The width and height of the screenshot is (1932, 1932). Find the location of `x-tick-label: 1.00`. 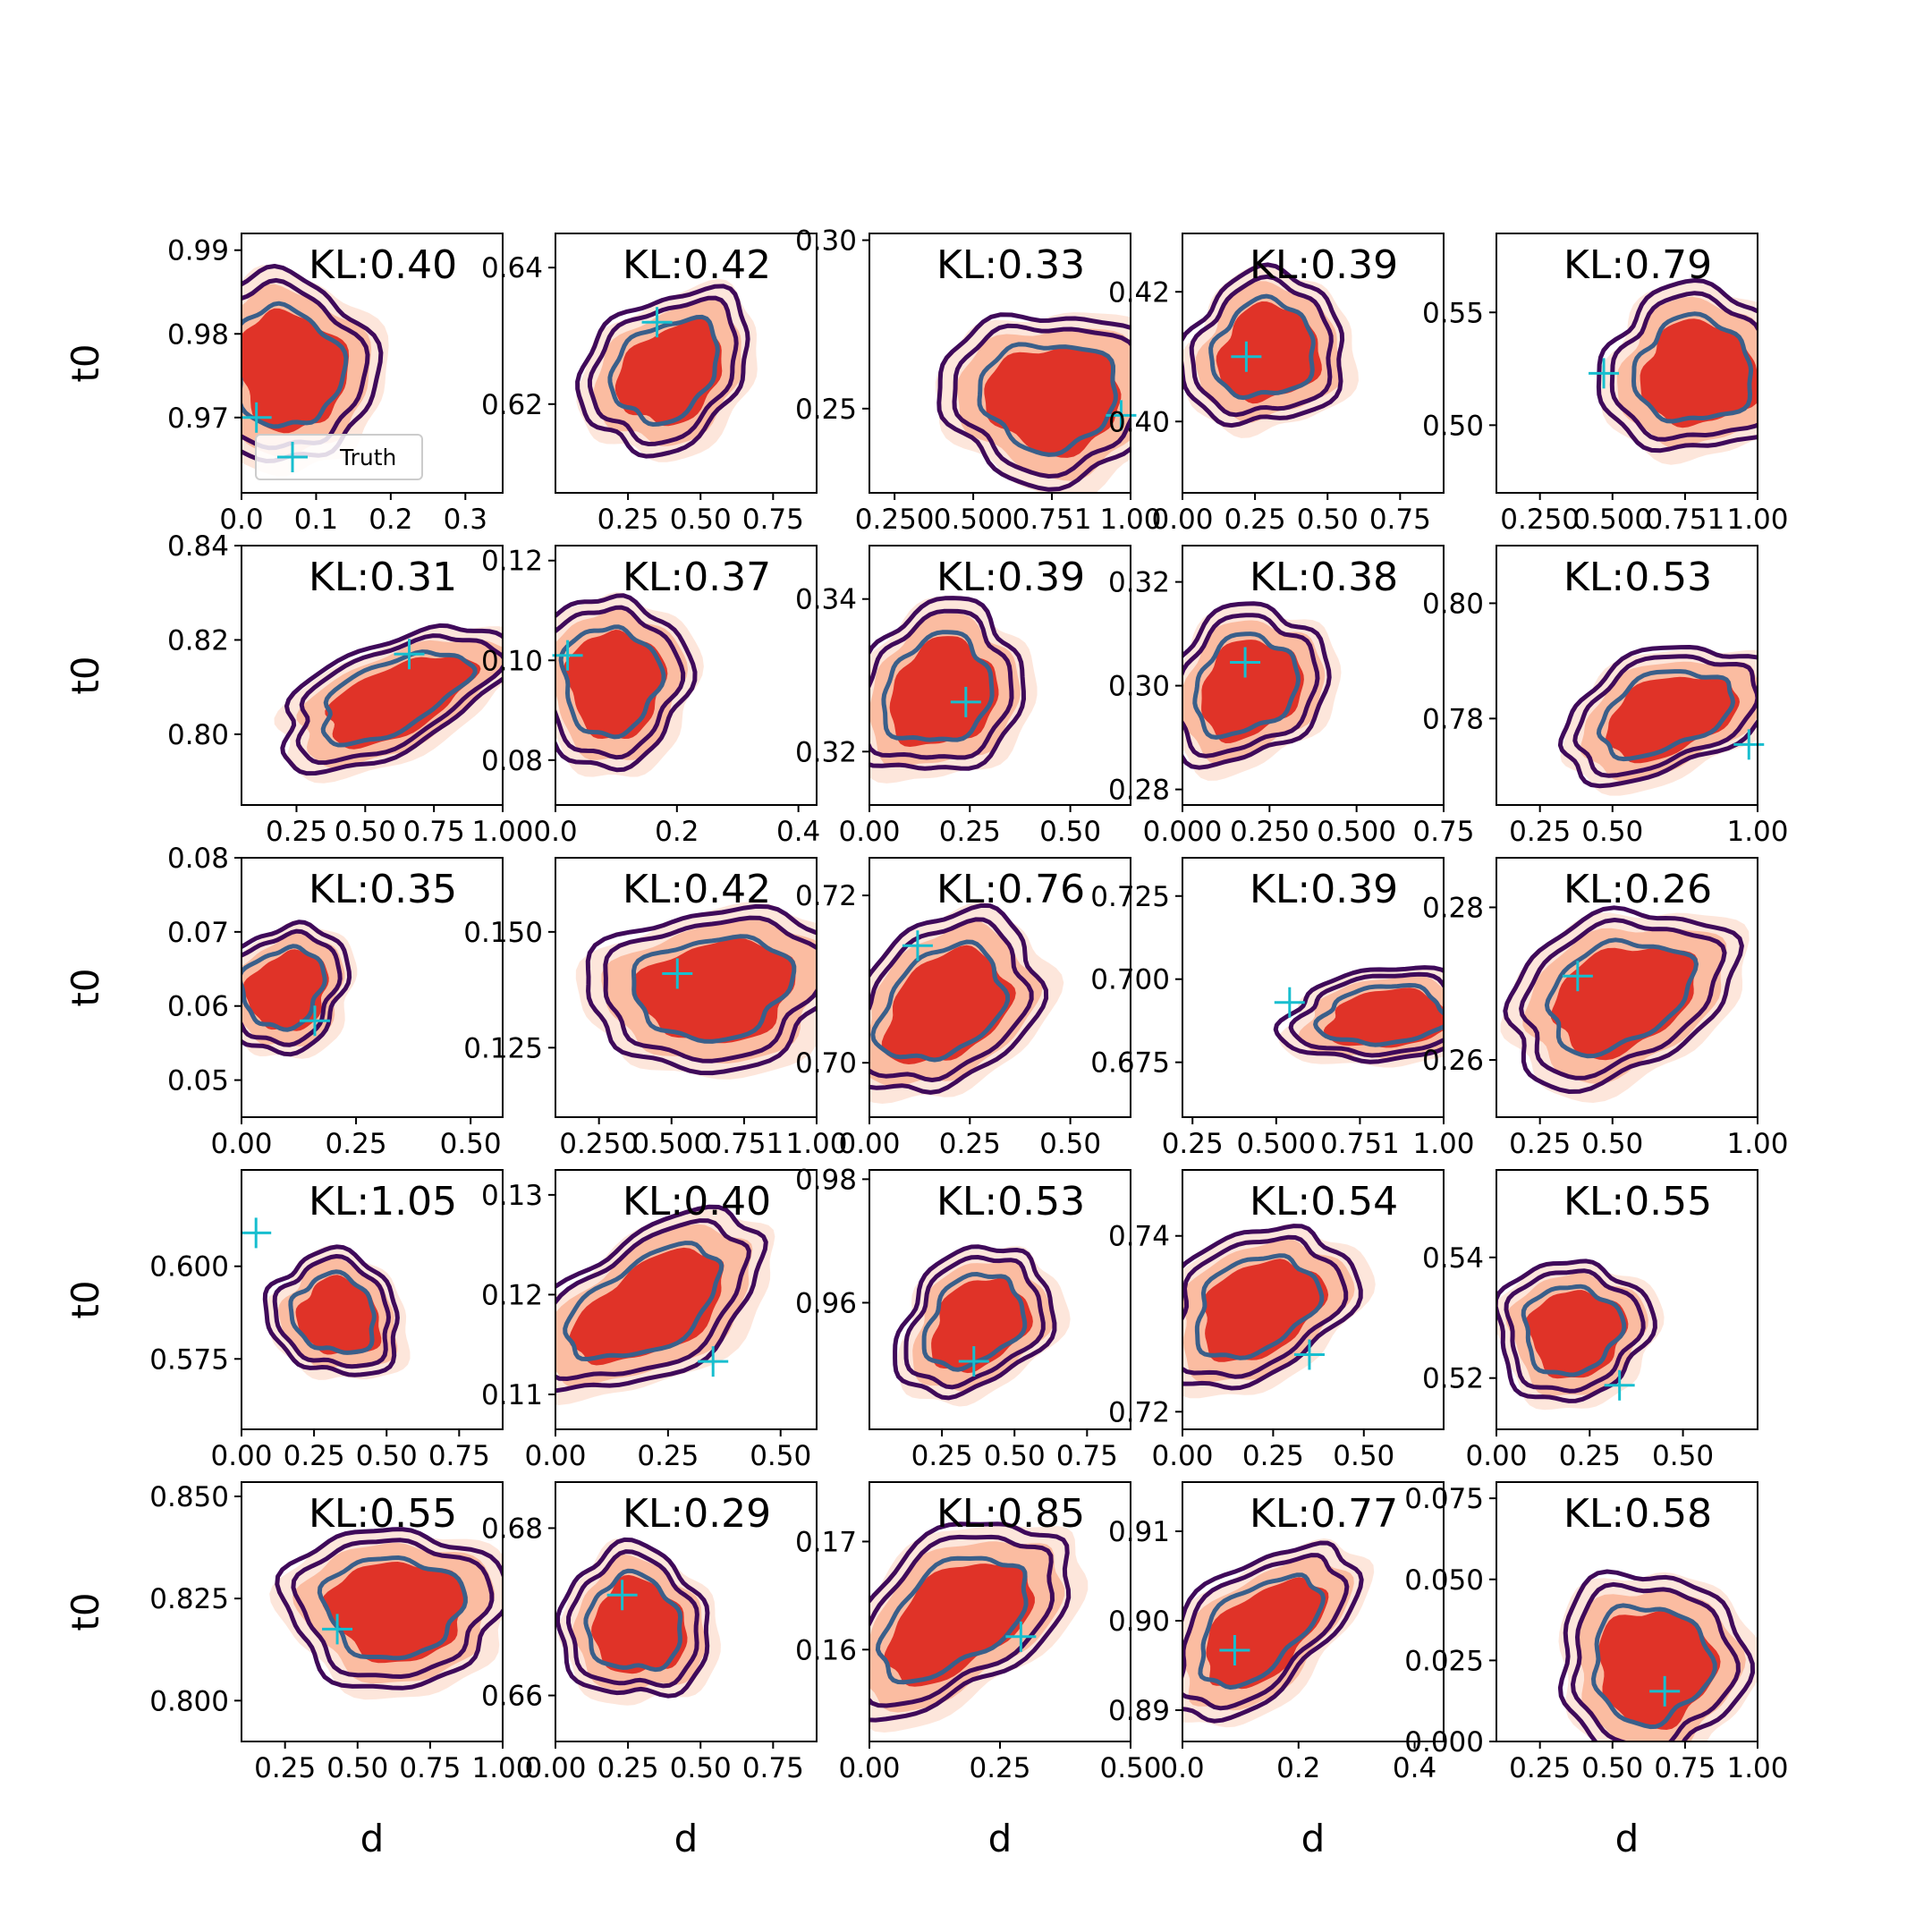

x-tick-label: 1.00 is located at coordinates (1757, 1768).